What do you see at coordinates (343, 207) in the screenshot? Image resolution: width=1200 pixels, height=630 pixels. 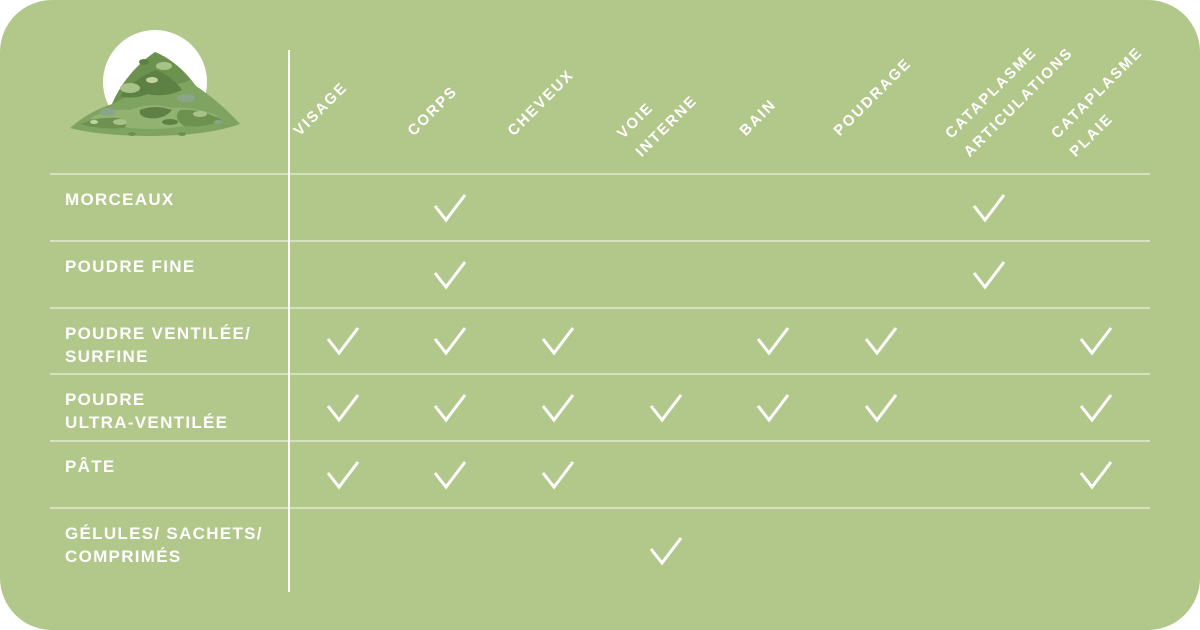 I see `check-cell-morceaux-visage` at bounding box center [343, 207].